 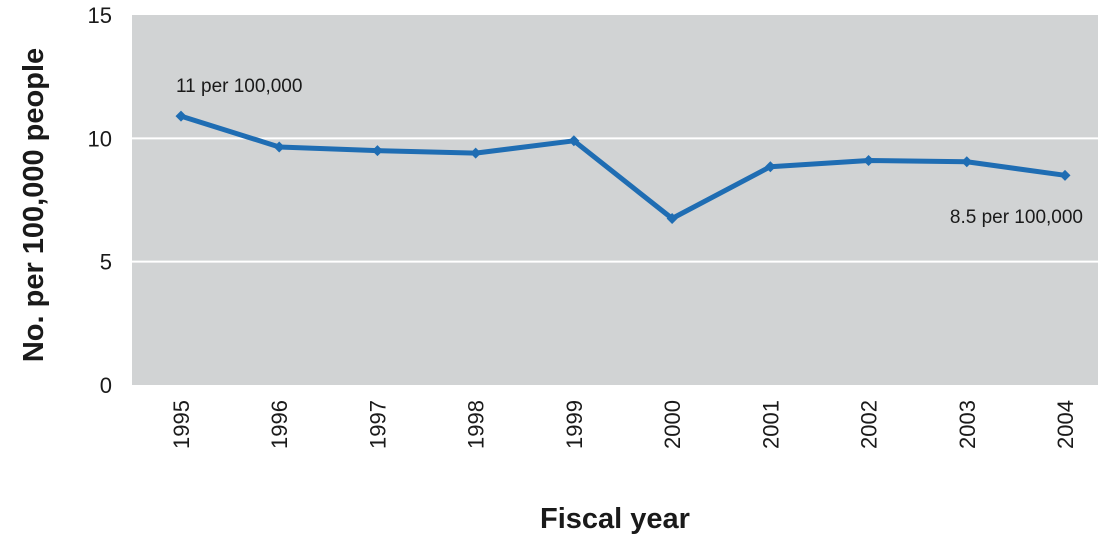 What do you see at coordinates (869, 424) in the screenshot?
I see `x-tick-label: 2002` at bounding box center [869, 424].